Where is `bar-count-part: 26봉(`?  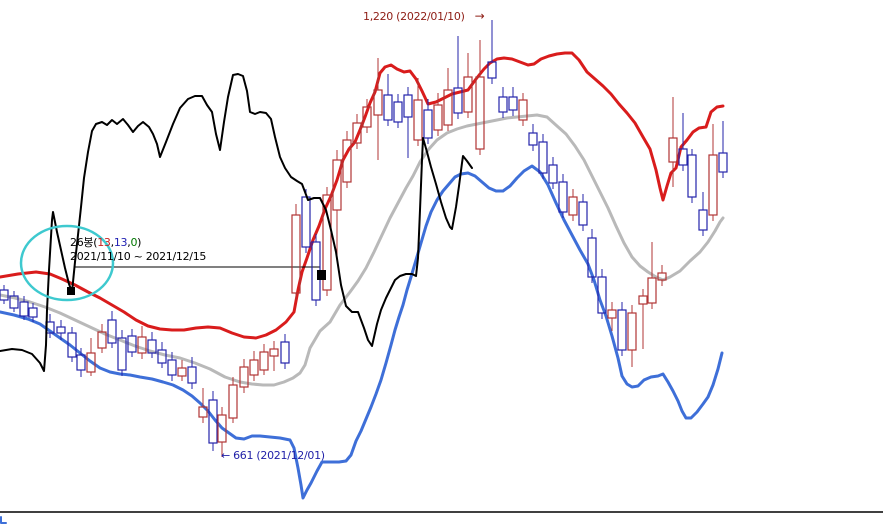
bar-count-part: 26봉( is located at coordinates (84, 242).